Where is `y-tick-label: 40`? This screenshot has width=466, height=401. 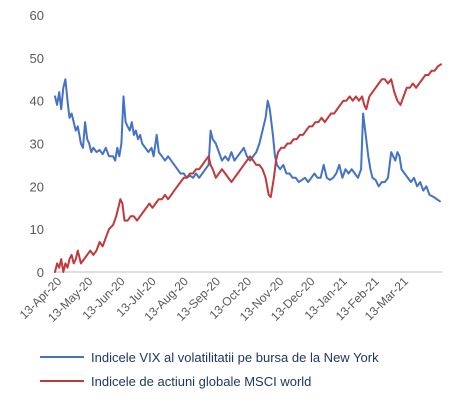 y-tick-label: 40 is located at coordinates (37, 101).